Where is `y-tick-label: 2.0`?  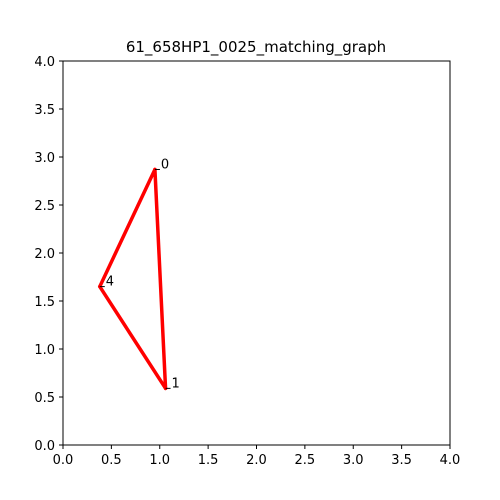 y-tick-label: 2.0 is located at coordinates (44, 254).